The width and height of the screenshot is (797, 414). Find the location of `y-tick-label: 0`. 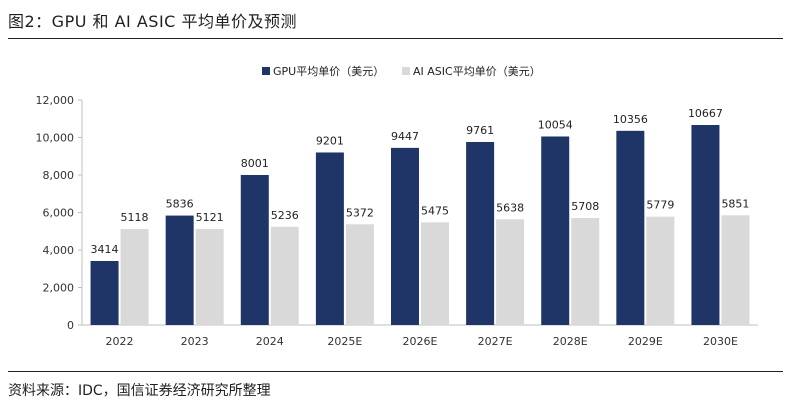

y-tick-label: 0 is located at coordinates (70, 325).